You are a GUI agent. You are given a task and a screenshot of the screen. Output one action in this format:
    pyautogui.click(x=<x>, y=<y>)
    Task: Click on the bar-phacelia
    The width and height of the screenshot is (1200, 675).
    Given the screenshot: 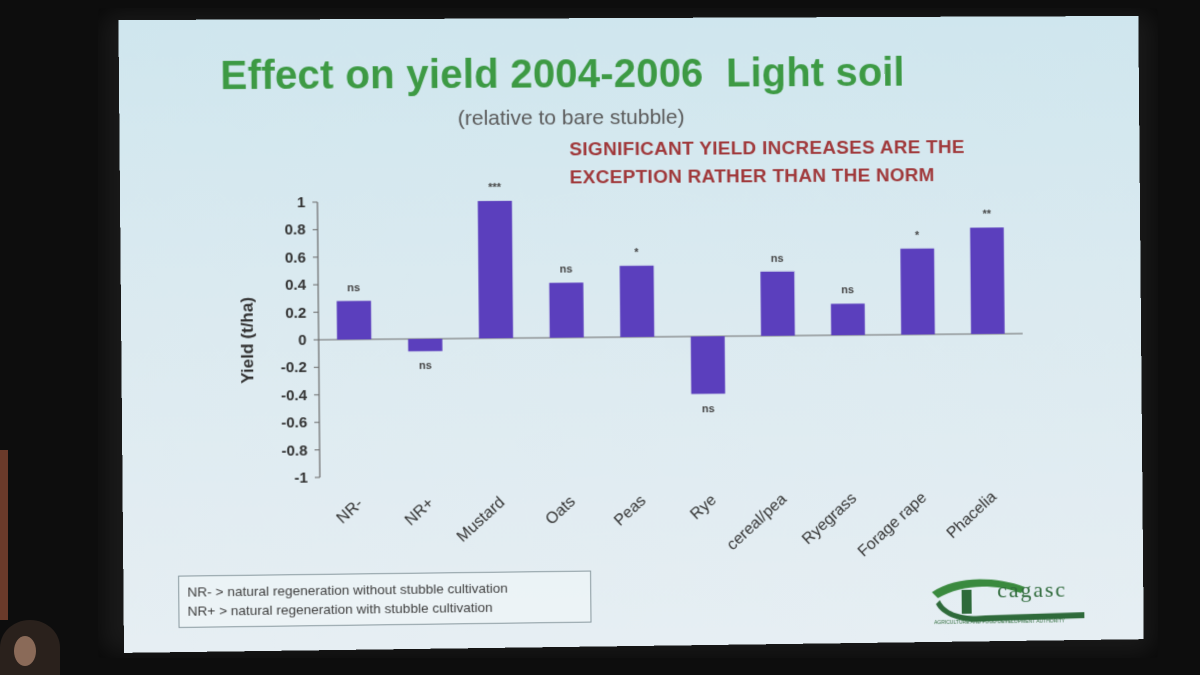 What is the action you would take?
    pyautogui.click(x=987, y=281)
    